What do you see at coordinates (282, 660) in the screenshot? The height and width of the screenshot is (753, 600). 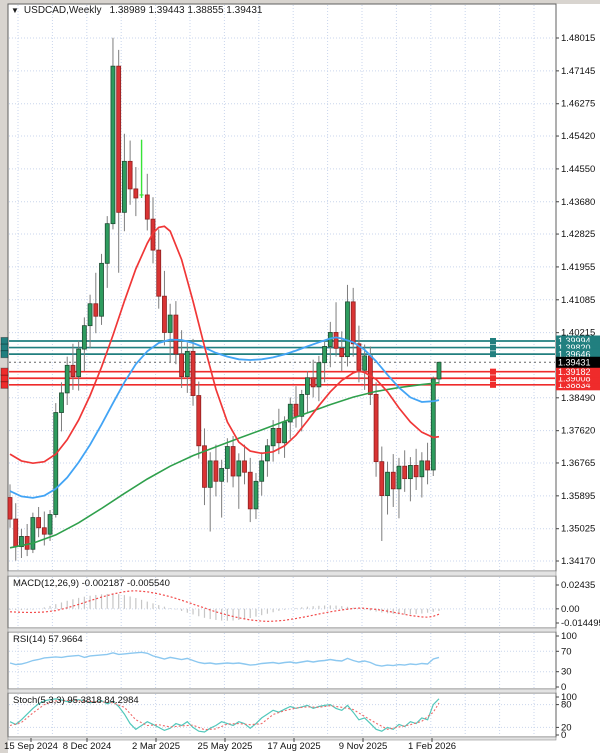 I see `rsi-panel` at bounding box center [282, 660].